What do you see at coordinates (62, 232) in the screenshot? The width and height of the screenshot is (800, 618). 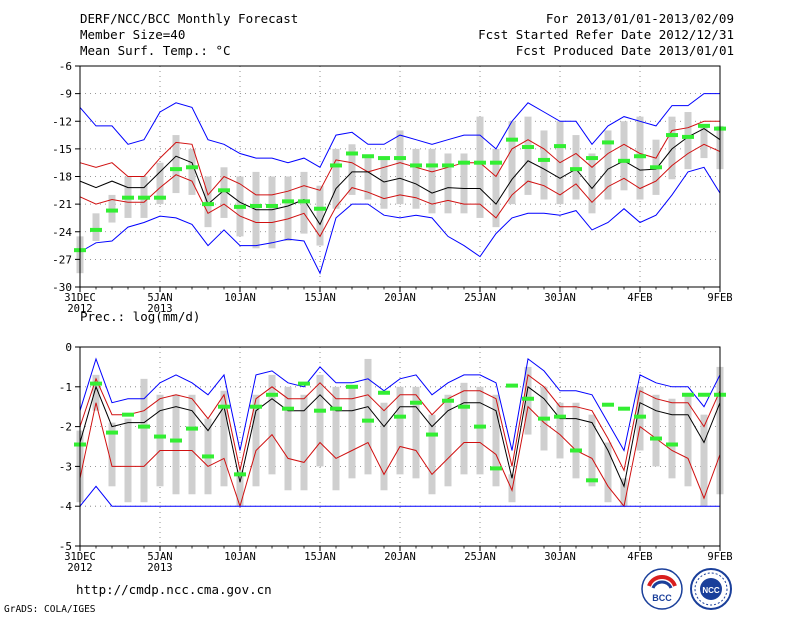 I see `y-tick-label: -24` at bounding box center [62, 232].